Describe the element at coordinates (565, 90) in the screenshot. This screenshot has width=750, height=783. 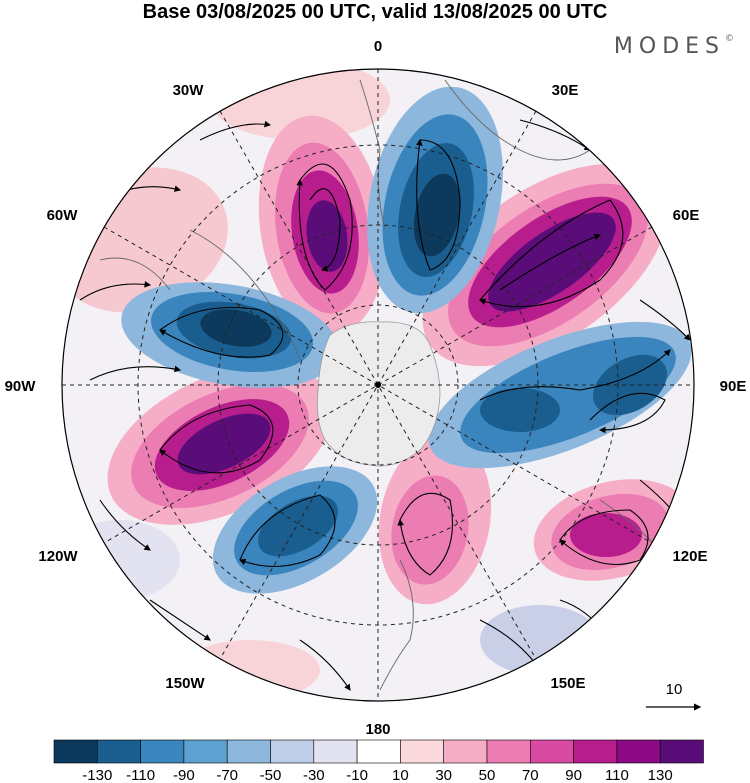
I see `lon-label-30e: 30E` at that location.